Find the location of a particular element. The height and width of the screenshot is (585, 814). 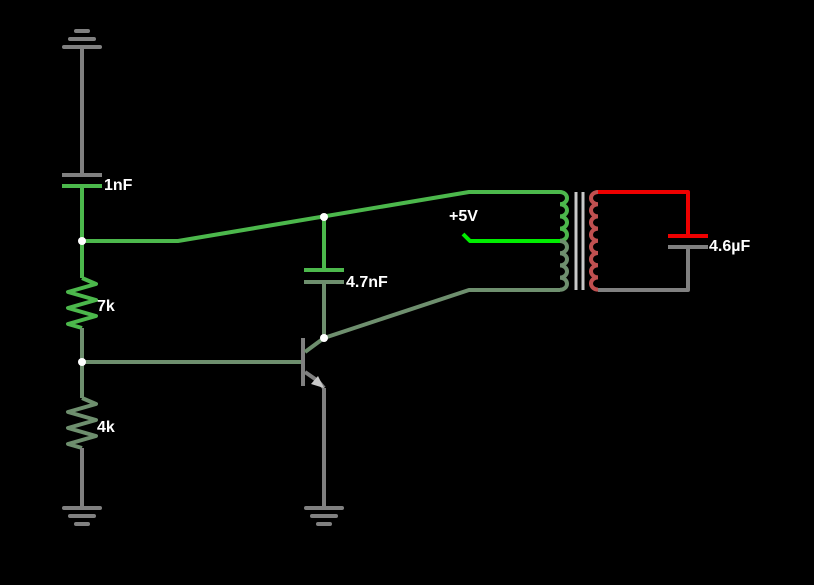

wire-secondary-top is located at coordinates (644, 213).